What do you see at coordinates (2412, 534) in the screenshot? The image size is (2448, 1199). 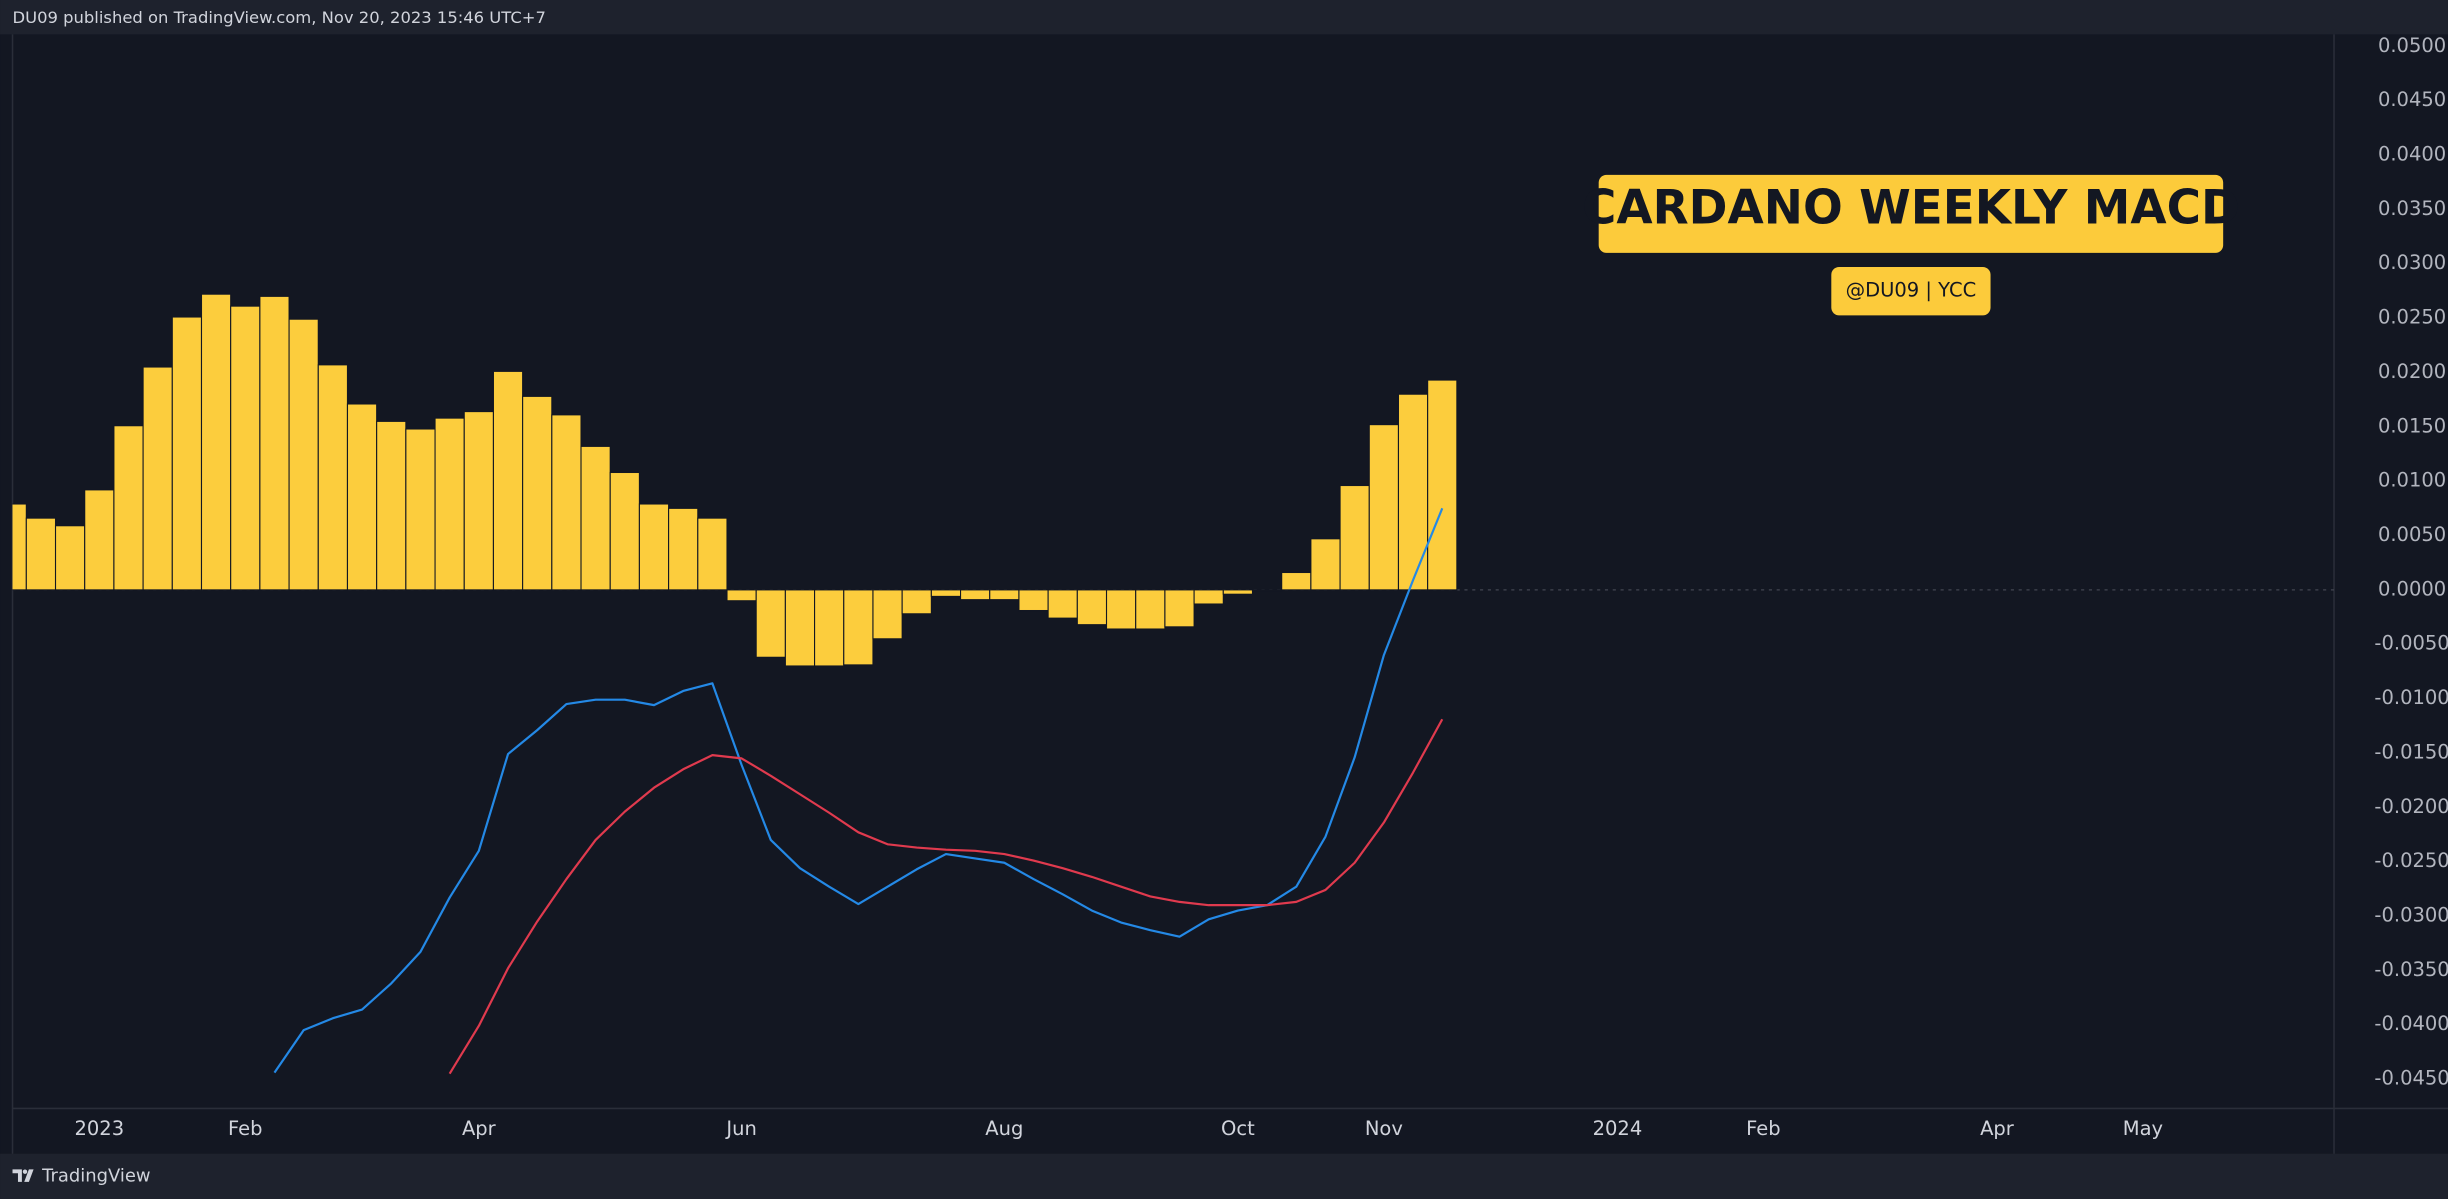 I see `y-tick-label: 0.0050` at bounding box center [2412, 534].